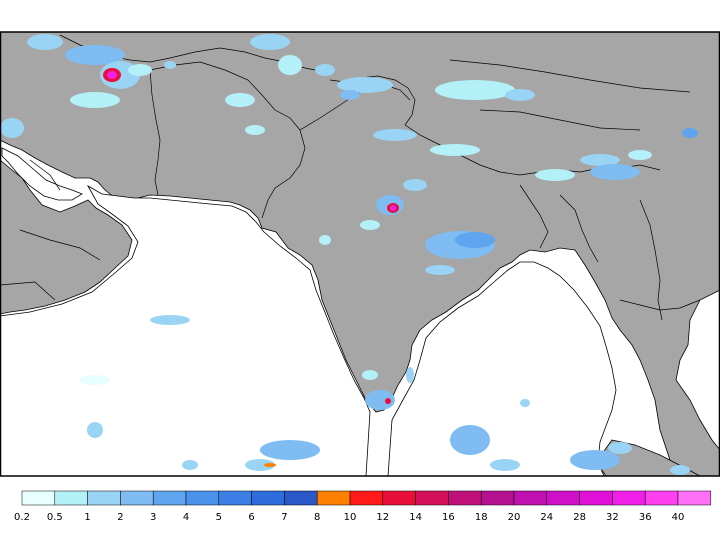  I want to click on arabian-peninsula, so click(66, 237).